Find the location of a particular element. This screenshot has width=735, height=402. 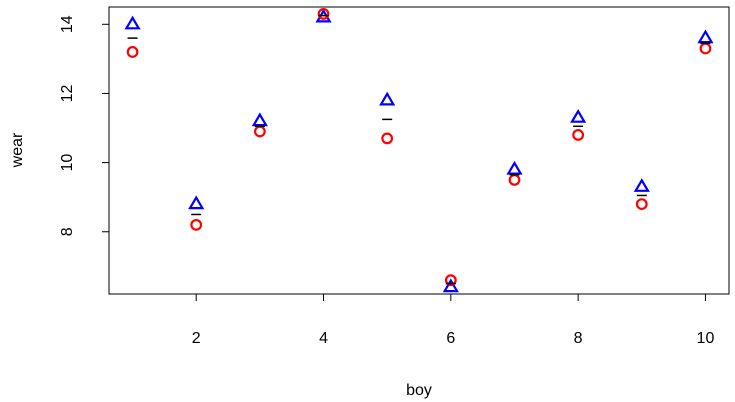

x-axis-label: boy is located at coordinates (419, 390).